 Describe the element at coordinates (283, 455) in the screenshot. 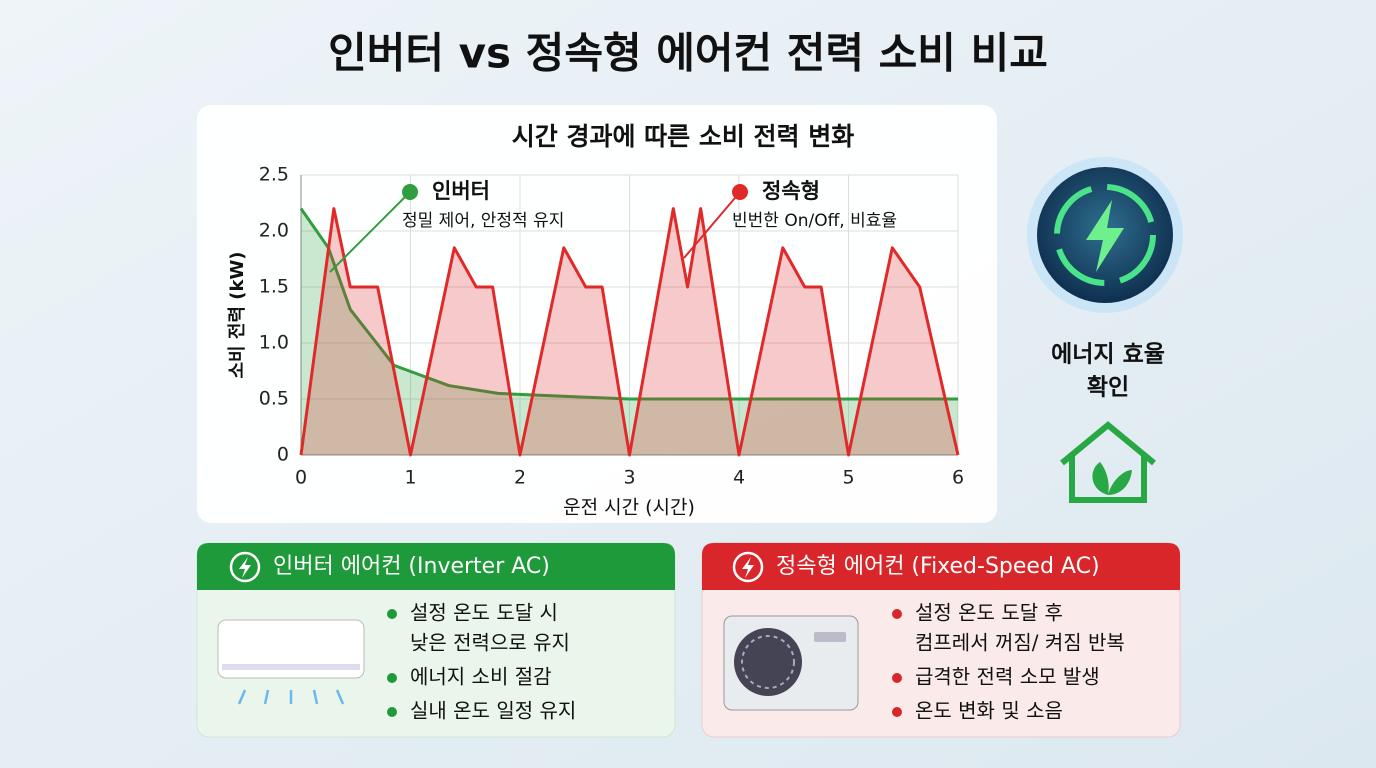

I see `y-tick-label: 0` at that location.